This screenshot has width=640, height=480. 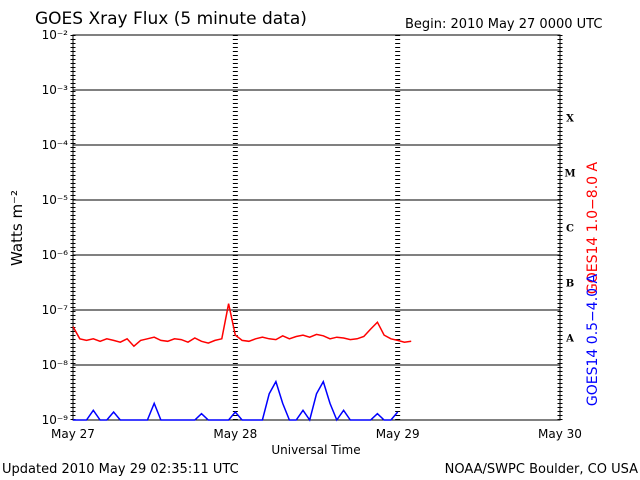 What do you see at coordinates (120, 469) in the screenshot?
I see `footer-updated: Updated 2010 May 29 02:35:11 UTC` at bounding box center [120, 469].